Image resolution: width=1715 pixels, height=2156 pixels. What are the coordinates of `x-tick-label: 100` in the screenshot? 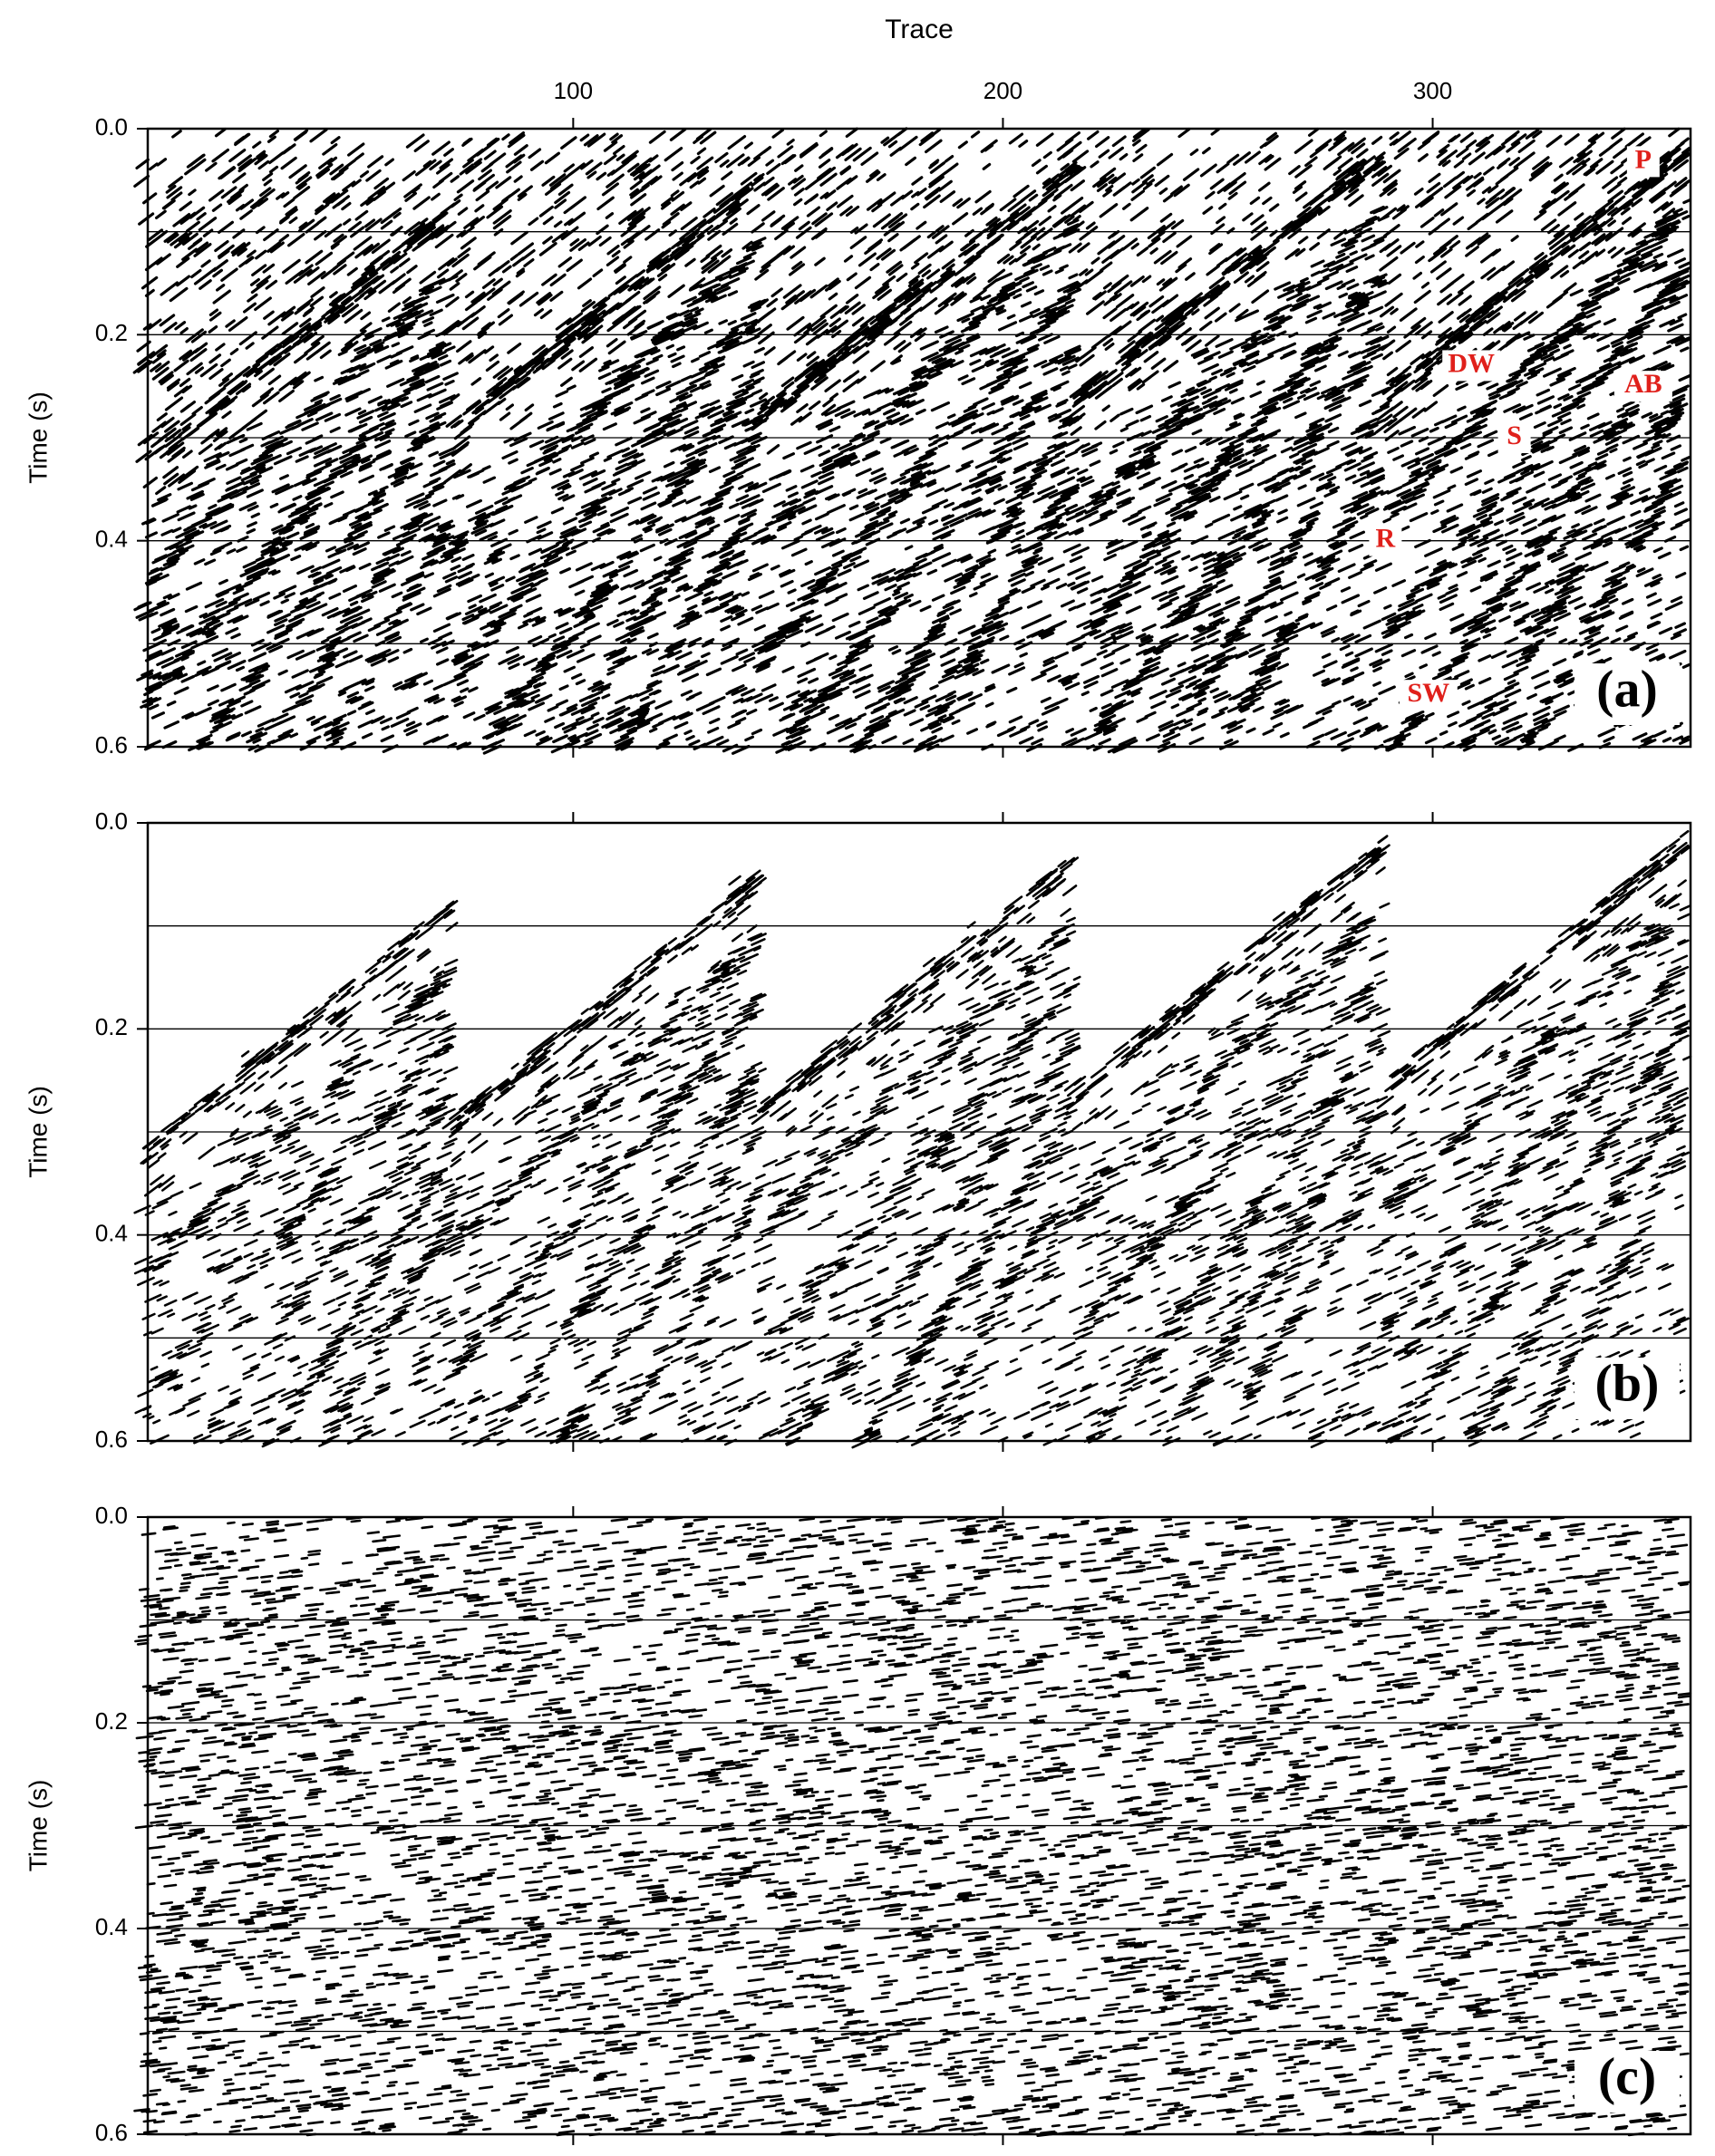 It's located at (573, 90).